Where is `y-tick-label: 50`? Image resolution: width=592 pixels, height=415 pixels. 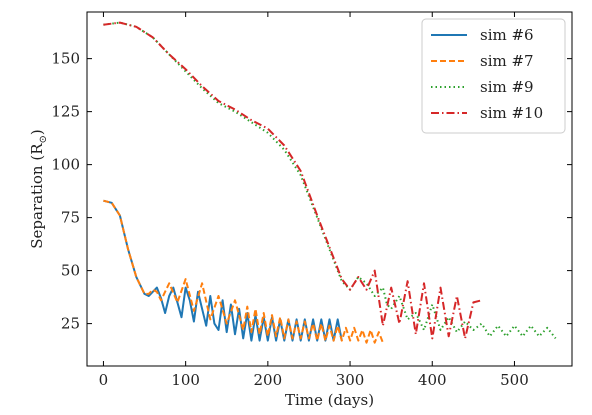
y-tick-label: 50 is located at coordinates (70, 271).